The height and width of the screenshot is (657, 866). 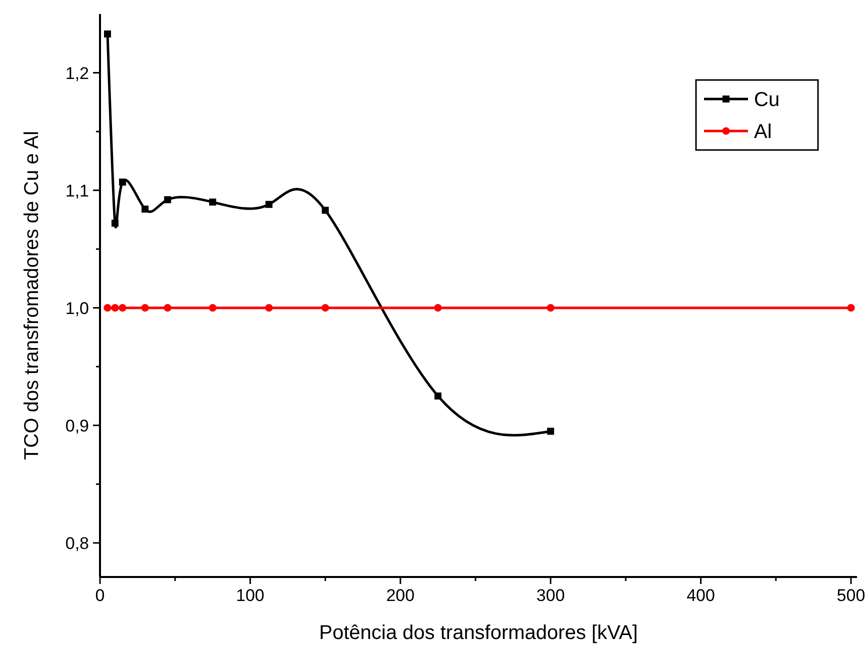 What do you see at coordinates (851, 595) in the screenshot?
I see `x-tick-label: 500` at bounding box center [851, 595].